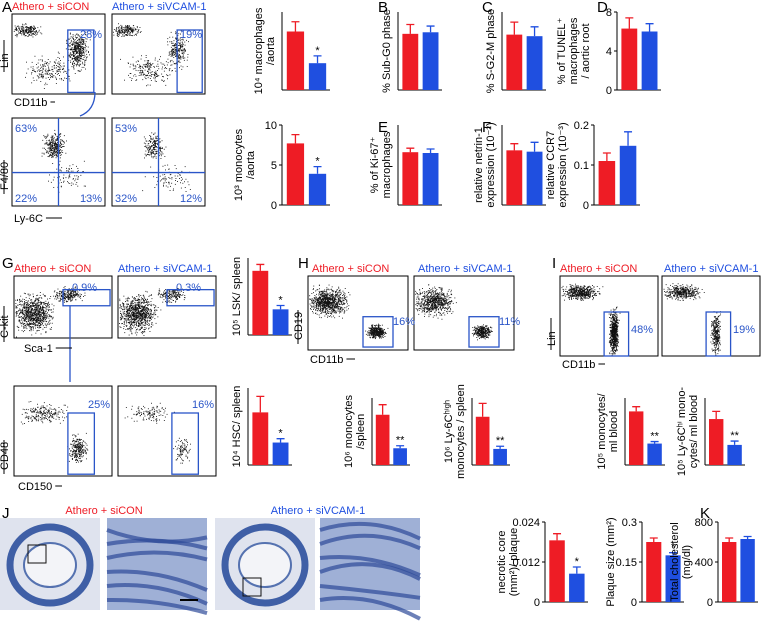 This screenshot has height=622, width=762. What do you see at coordinates (190, 297) in the screenshot?
I see `gate` at bounding box center [190, 297].